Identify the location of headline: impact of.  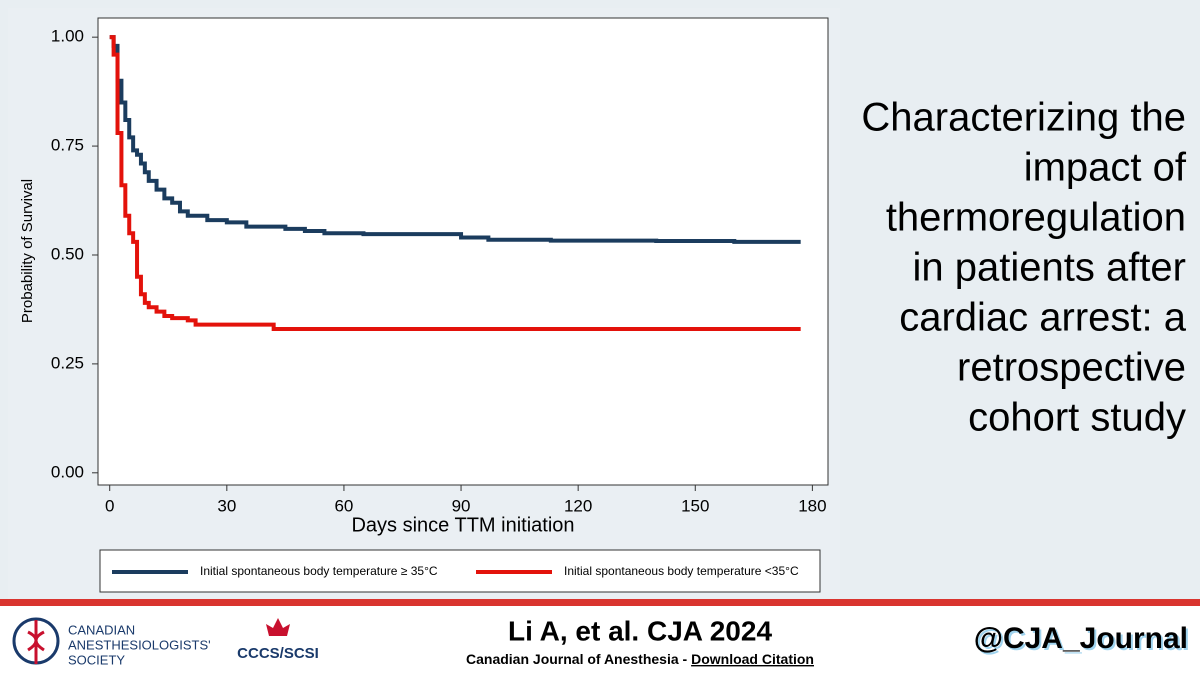
(1105, 168).